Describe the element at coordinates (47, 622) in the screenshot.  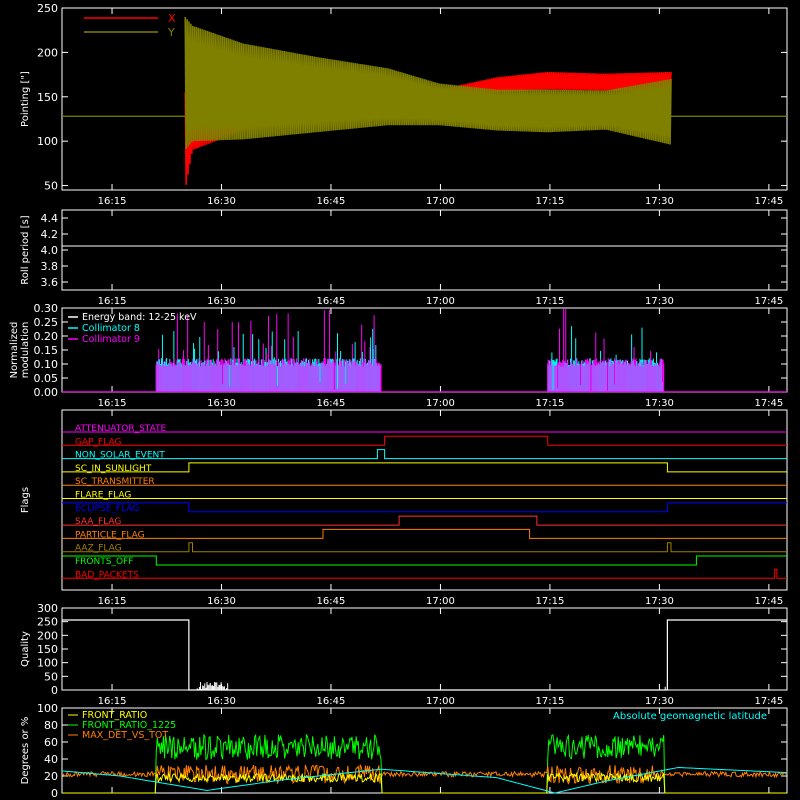
I see `y-tick-label: 250` at that location.